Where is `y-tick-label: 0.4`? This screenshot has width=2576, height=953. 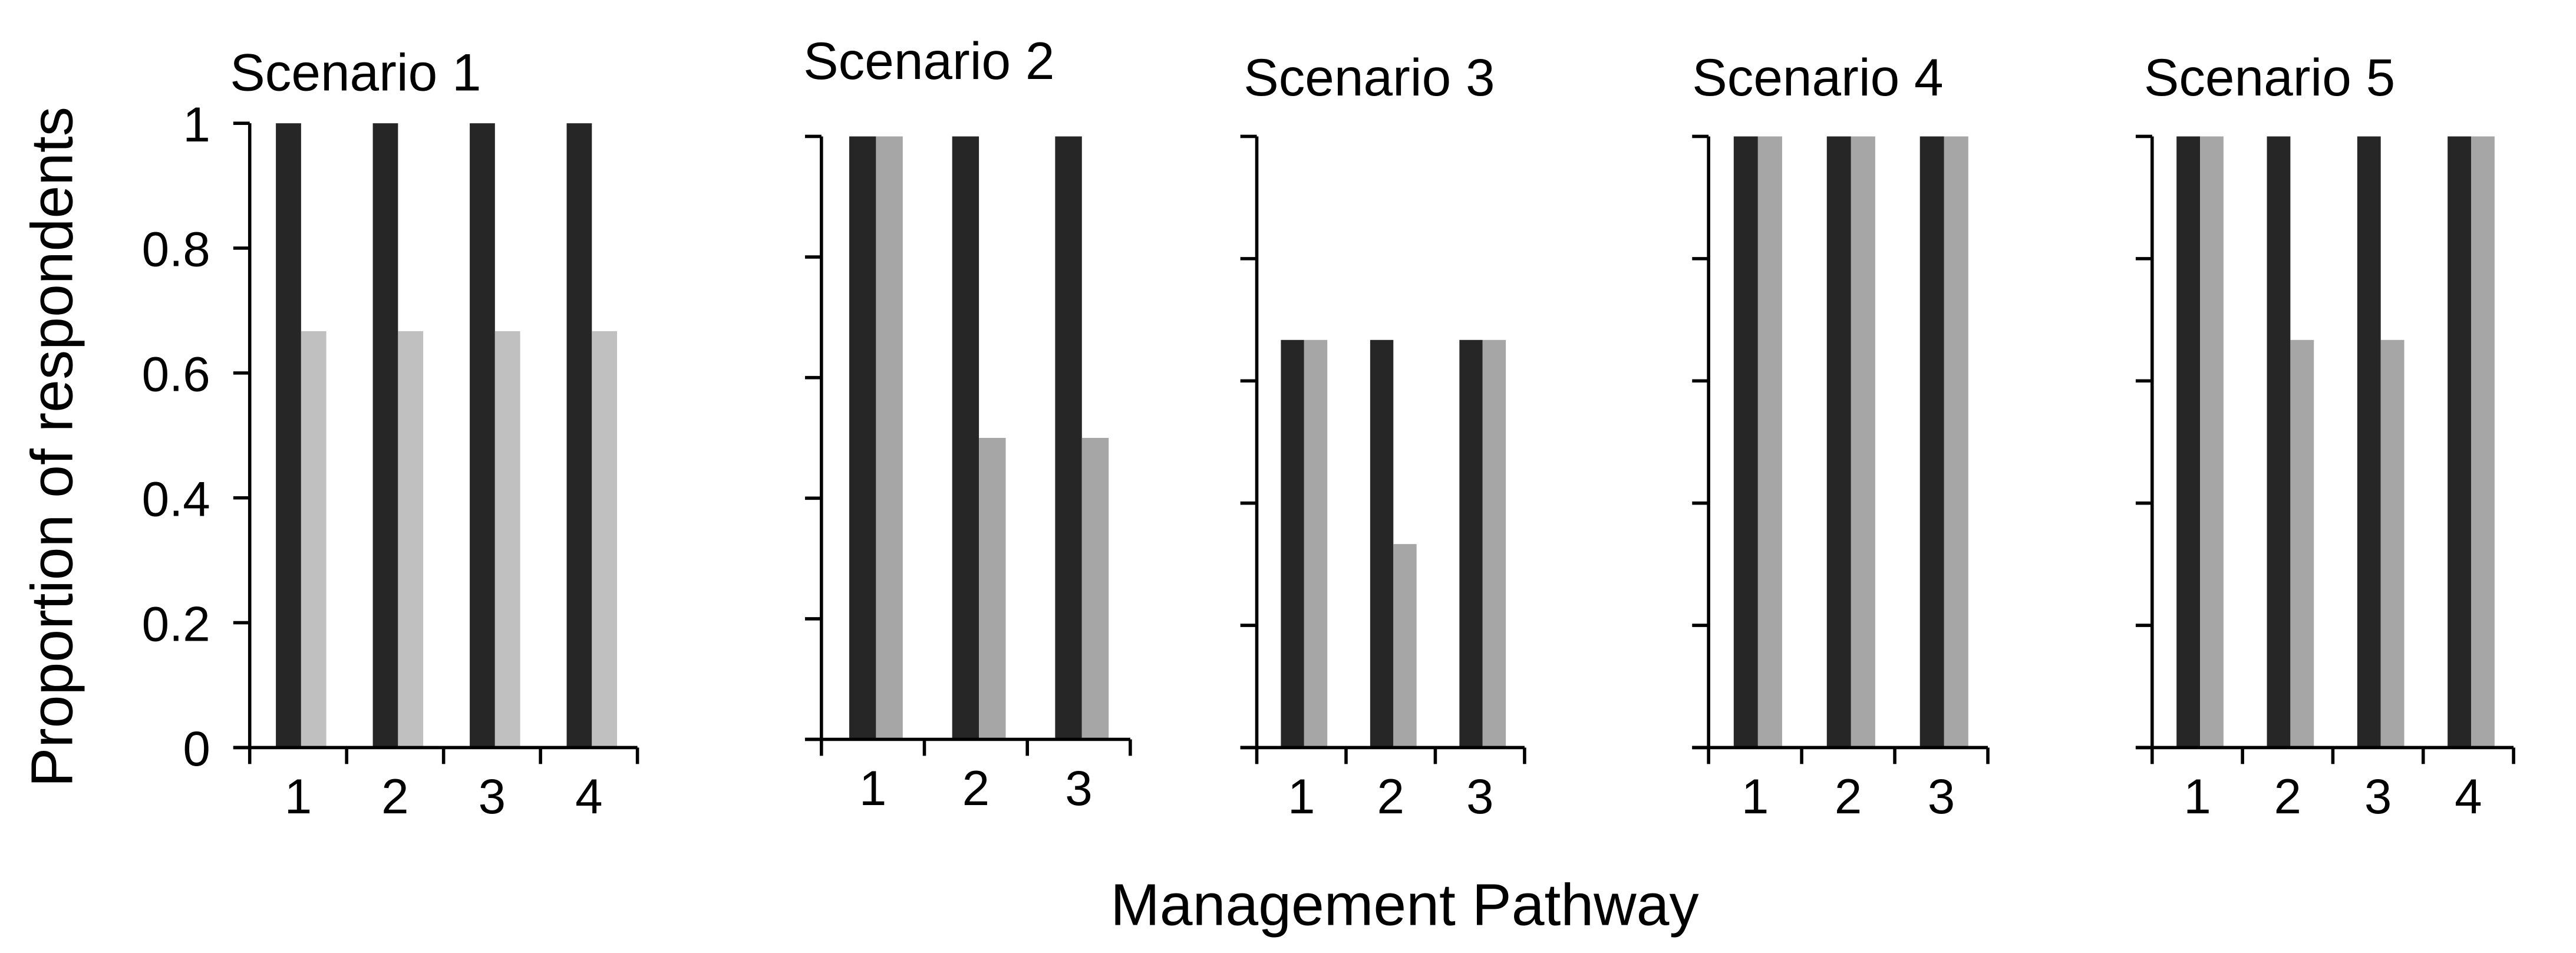 y-tick-label: 0.4 is located at coordinates (176, 498).